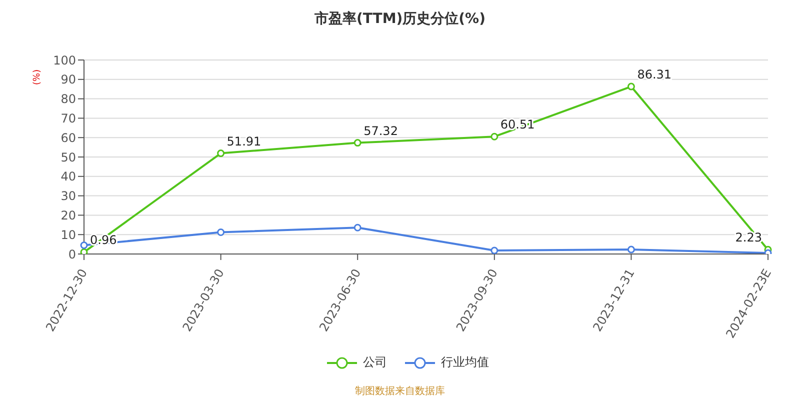  What do you see at coordinates (68, 177) in the screenshot?
I see `y-tick-label: 40` at bounding box center [68, 177].